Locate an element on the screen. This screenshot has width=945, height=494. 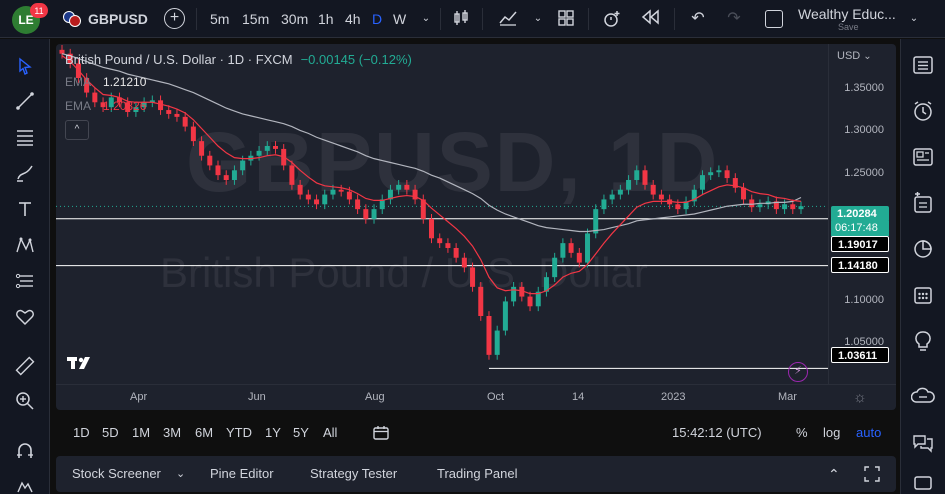
tradingview-logo-icon is located at coordinates (82, 363).